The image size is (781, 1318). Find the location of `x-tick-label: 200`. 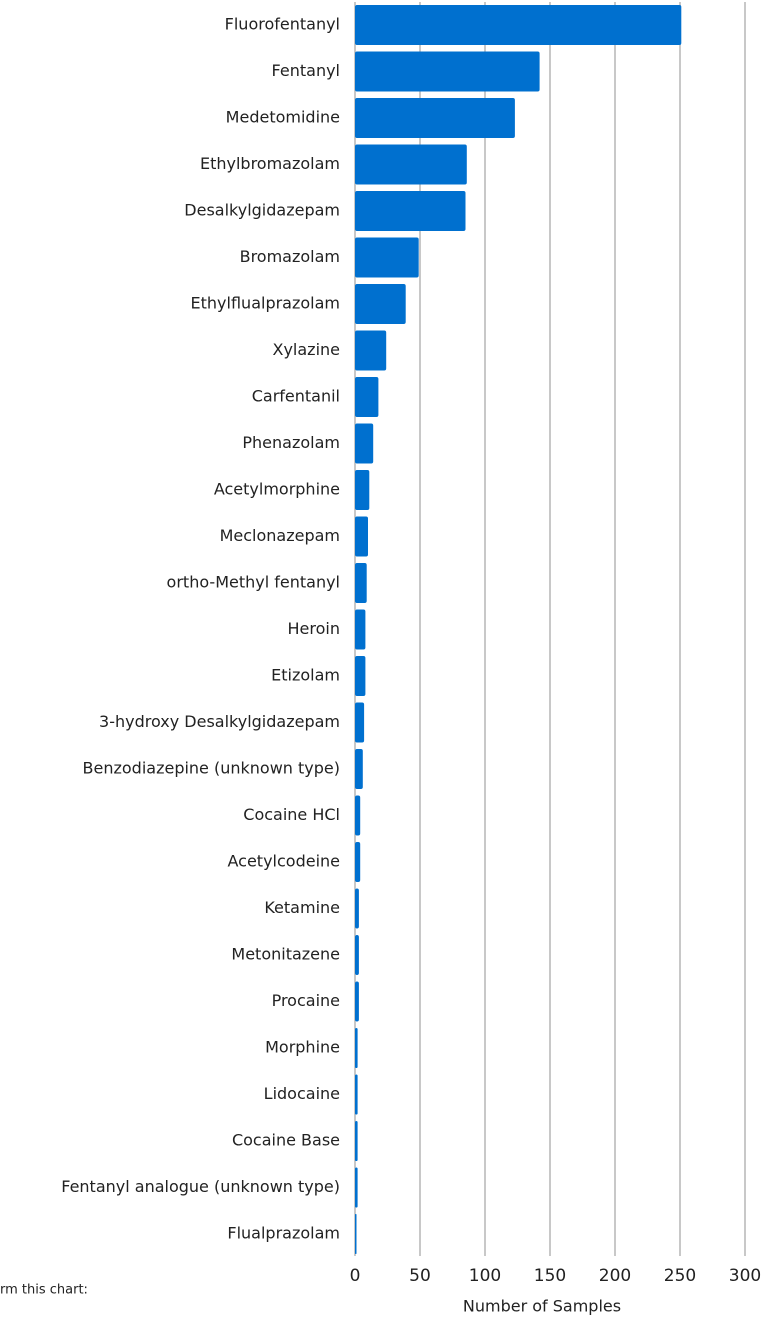

x-tick-label: 200 is located at coordinates (615, 1276).